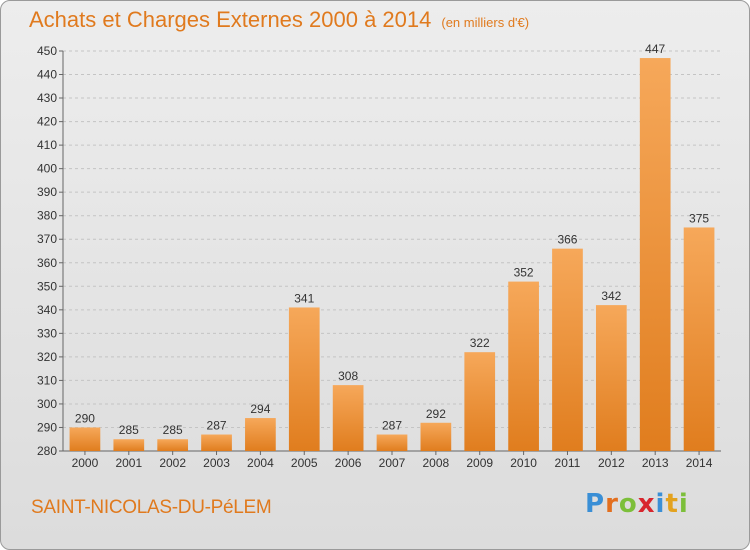  Describe the element at coordinates (392, 463) in the screenshot. I see `x-tick-label: 2007` at that location.